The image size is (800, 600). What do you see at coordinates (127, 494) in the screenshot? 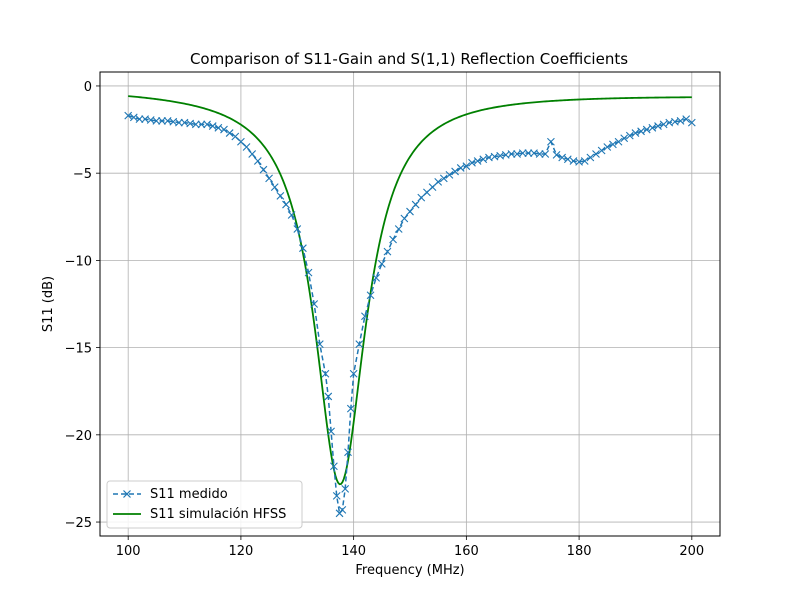
I see `legend-marker-measured` at bounding box center [127, 494].